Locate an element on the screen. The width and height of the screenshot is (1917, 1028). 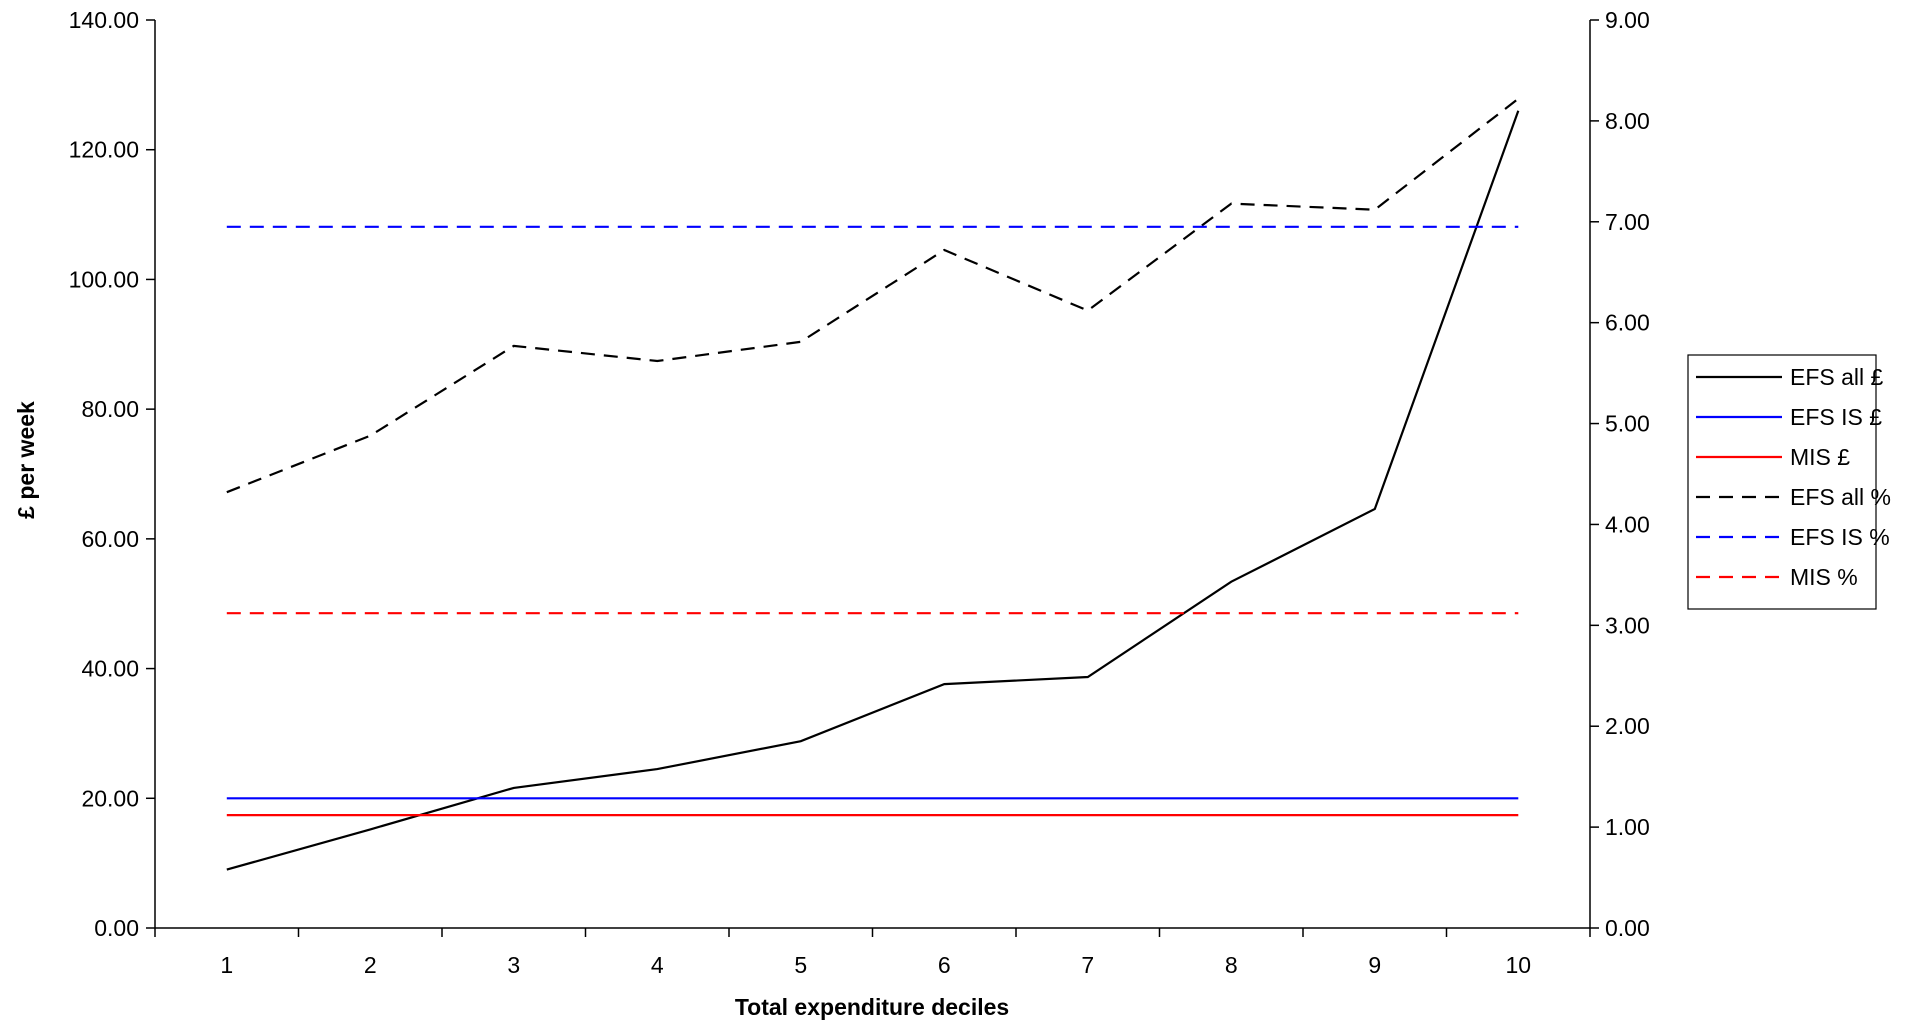
legend-label: EFS IS £ is located at coordinates (1836, 417).